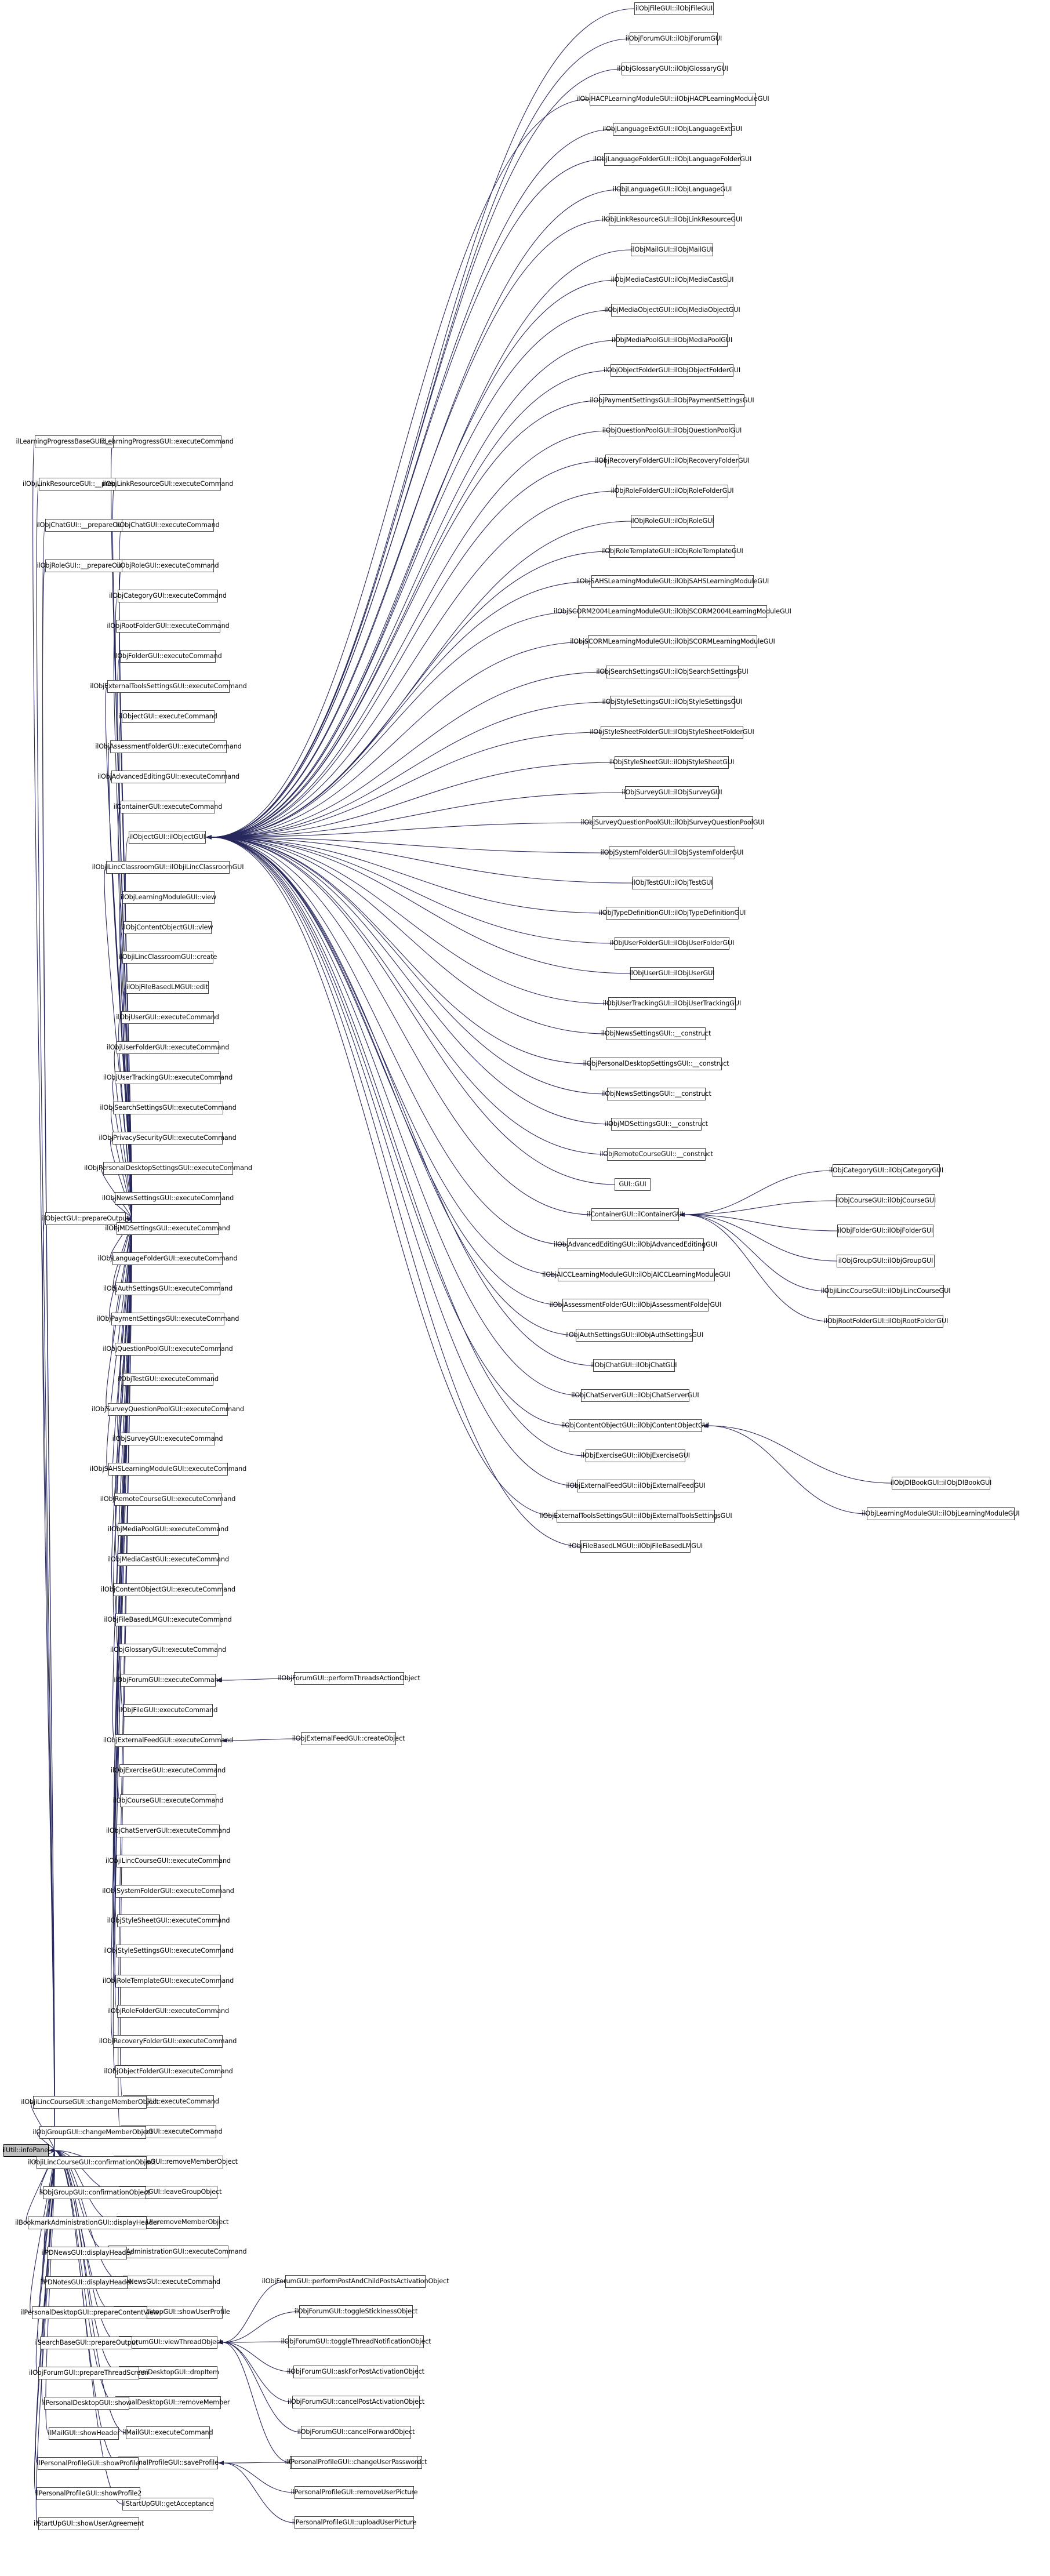 The width and height of the screenshot is (1050, 2576). Describe the element at coordinates (84, 2433) in the screenshot. I see `graph-node: ilMailGUI::showHeader` at that location.